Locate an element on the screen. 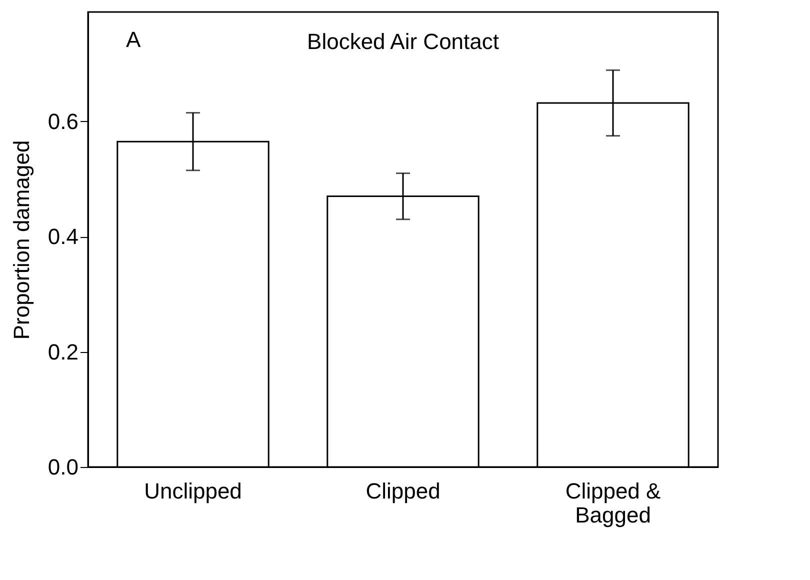 This screenshot has width=810, height=580. x-tick-label: Unclipped is located at coordinates (193, 491).